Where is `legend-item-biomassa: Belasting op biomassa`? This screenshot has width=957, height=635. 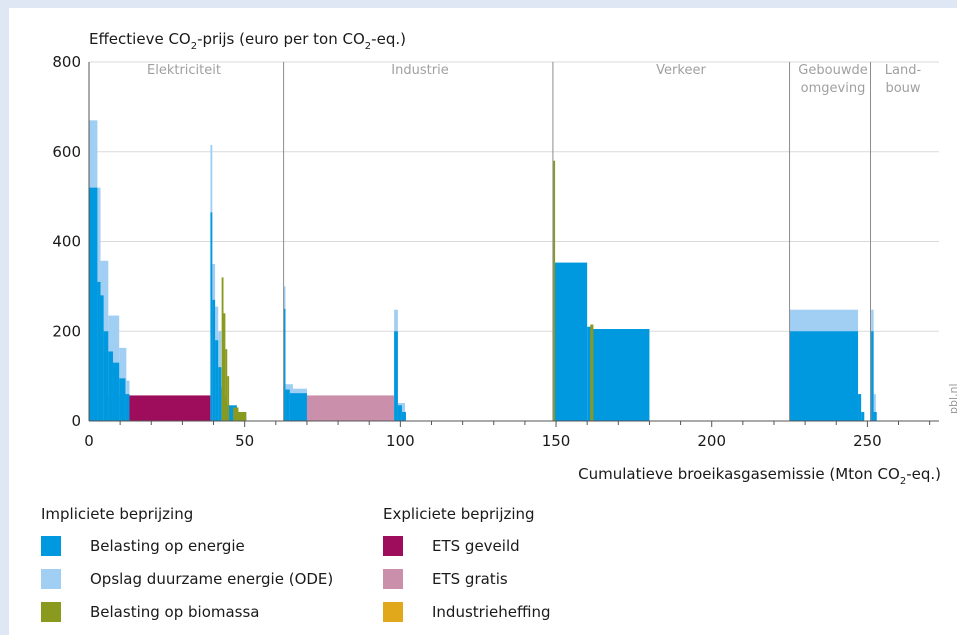
legend-item-biomassa: Belasting op biomassa is located at coordinates (150, 612).